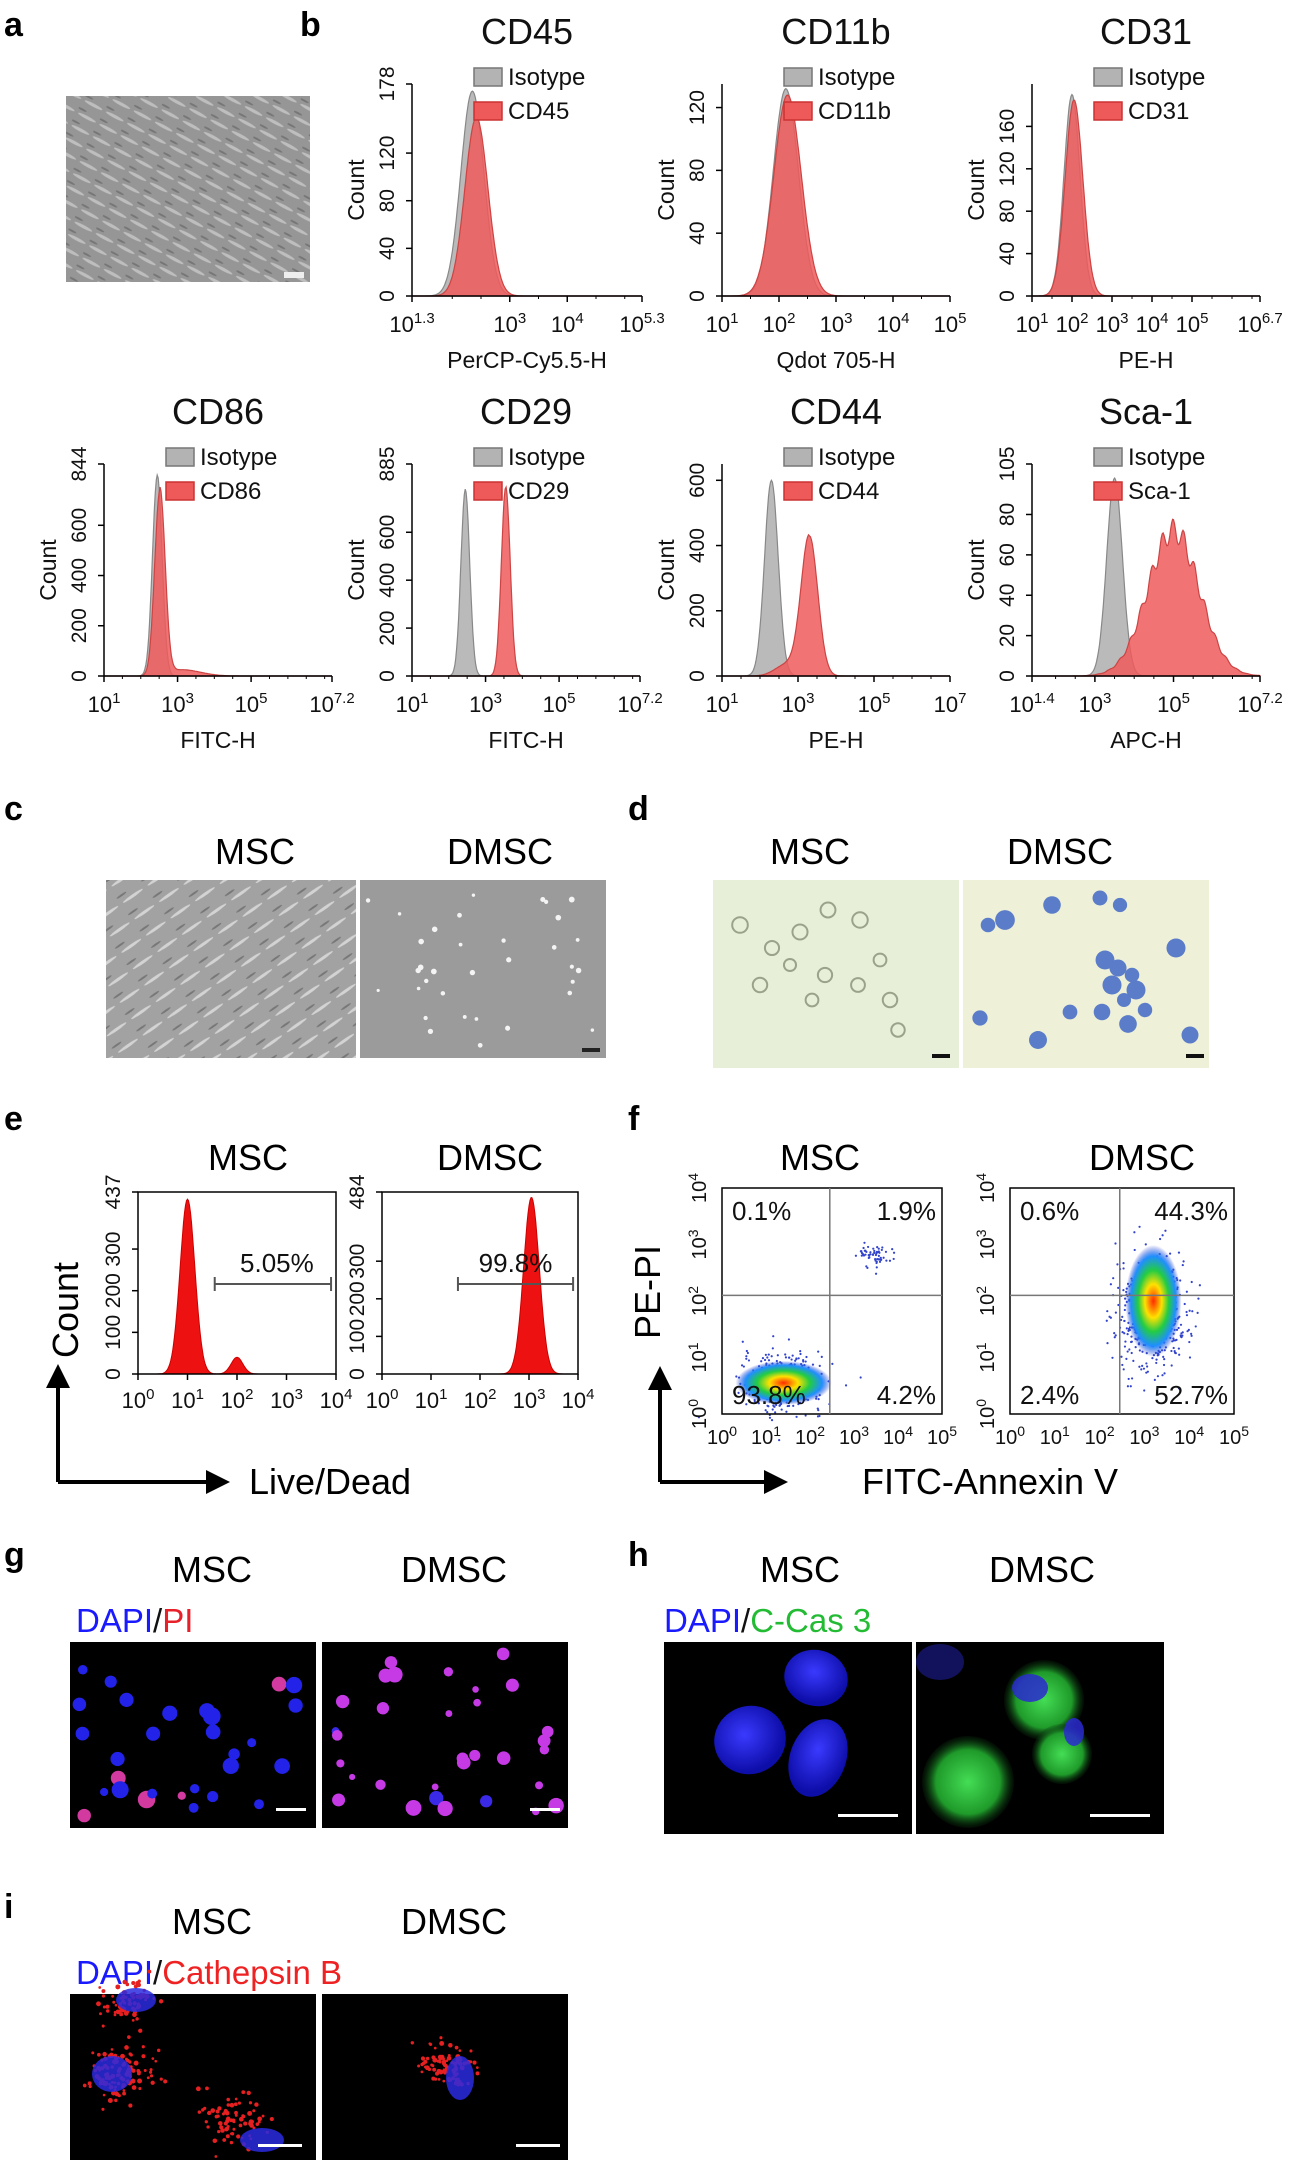  What do you see at coordinates (914, 1691) in the screenshot?
I see `panel-h: MSC DMSC DAPI/C-Cas 3` at bounding box center [914, 1691].